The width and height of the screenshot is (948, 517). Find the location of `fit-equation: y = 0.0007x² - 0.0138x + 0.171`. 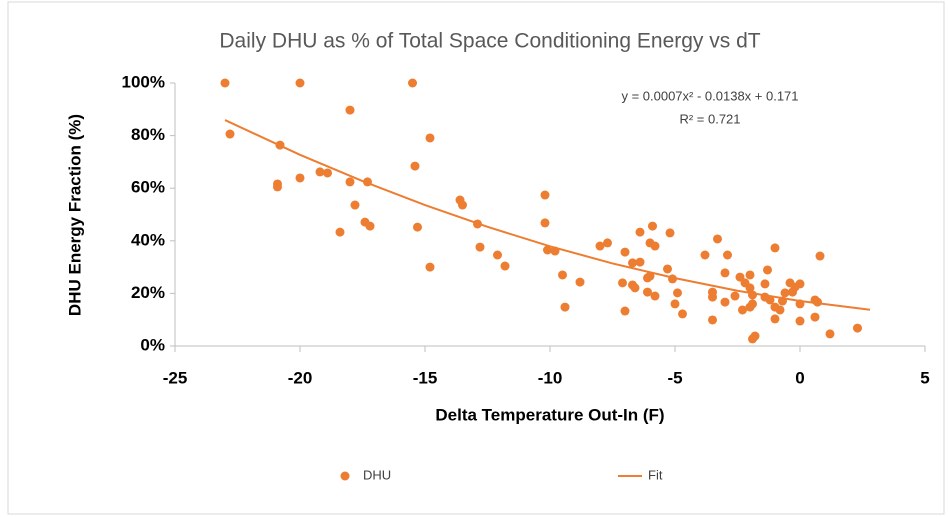

fit-equation: y = 0.0007x² - 0.0138x + 0.171 is located at coordinates (709, 95).